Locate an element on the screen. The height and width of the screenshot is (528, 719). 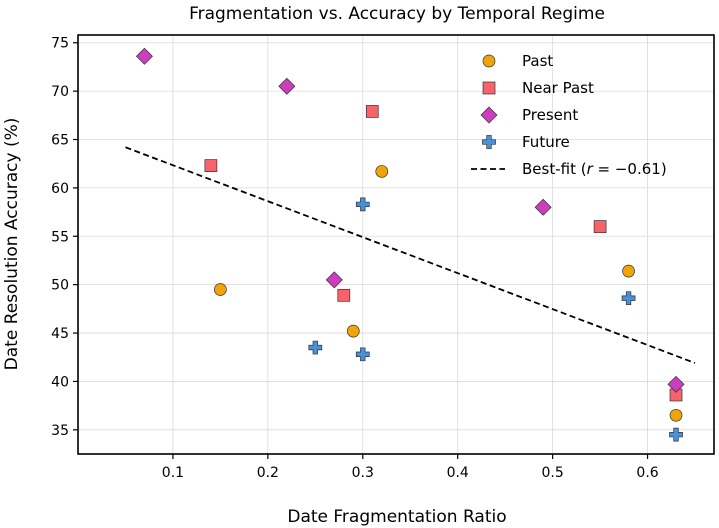
y-tick-label: 70 is located at coordinates (60, 92).